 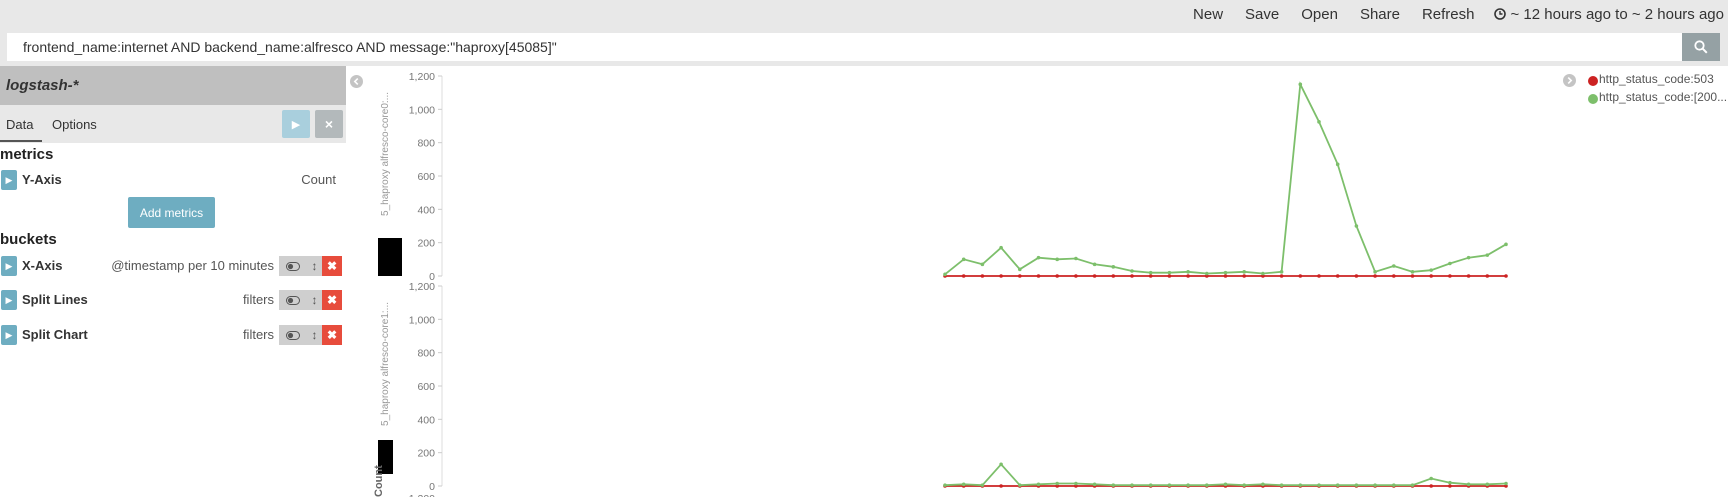 What do you see at coordinates (171, 212) in the screenshot?
I see `add-metrics-button: Add metrics` at bounding box center [171, 212].